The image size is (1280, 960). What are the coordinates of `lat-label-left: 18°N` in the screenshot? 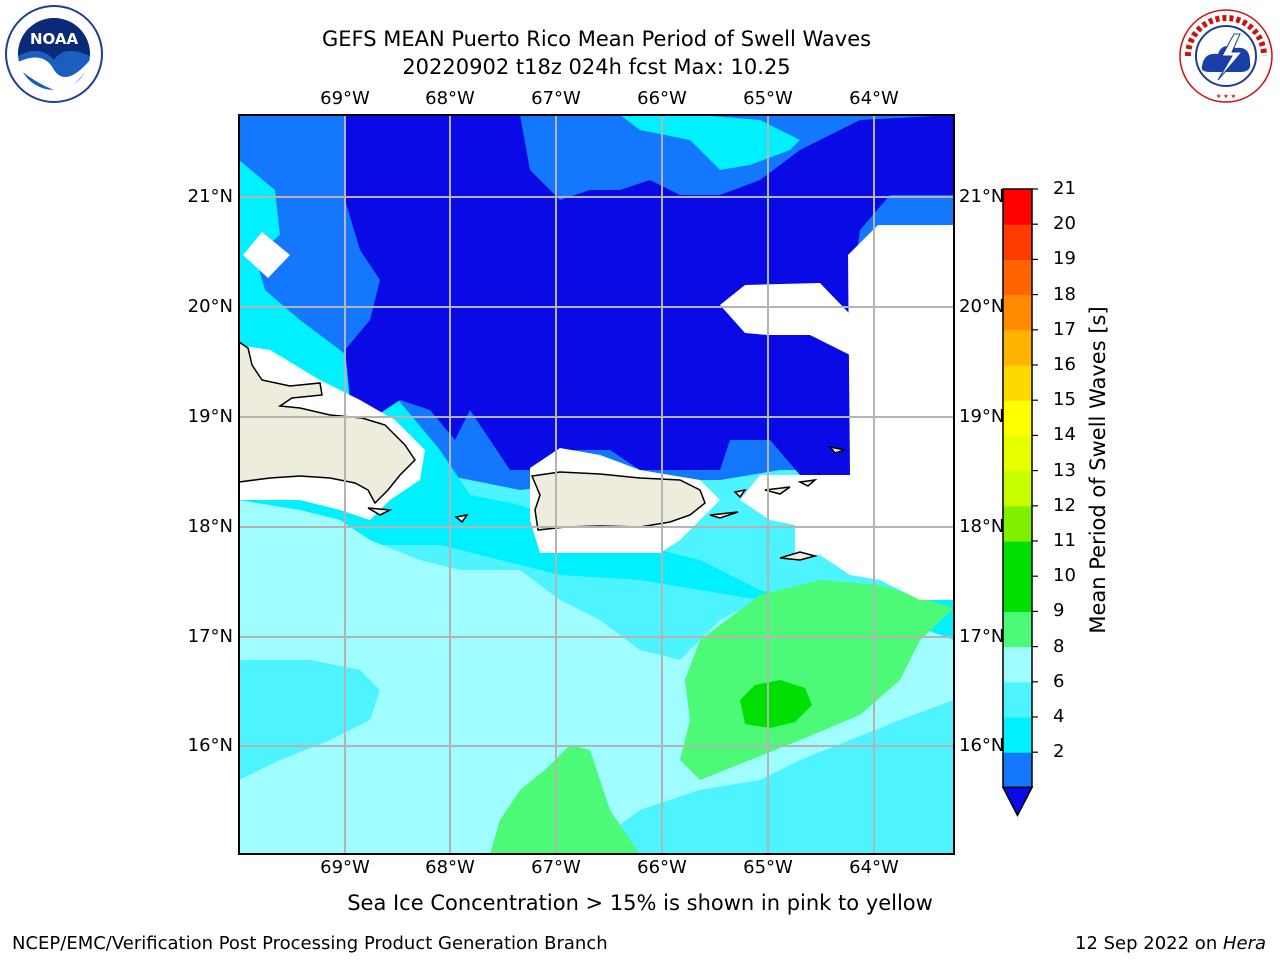 It's located at (210, 526).